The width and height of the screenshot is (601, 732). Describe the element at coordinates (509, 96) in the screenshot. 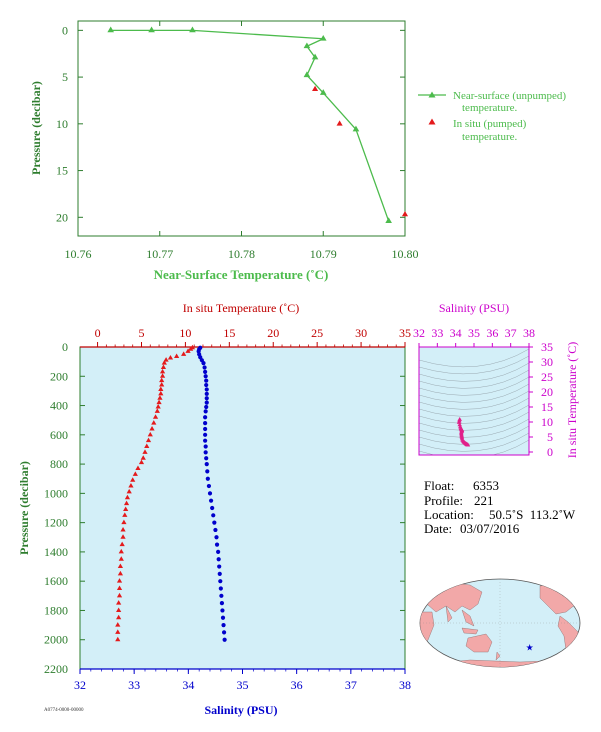

I see `legend-label-near-surface-1: Near-surface (unpumped)` at that location.